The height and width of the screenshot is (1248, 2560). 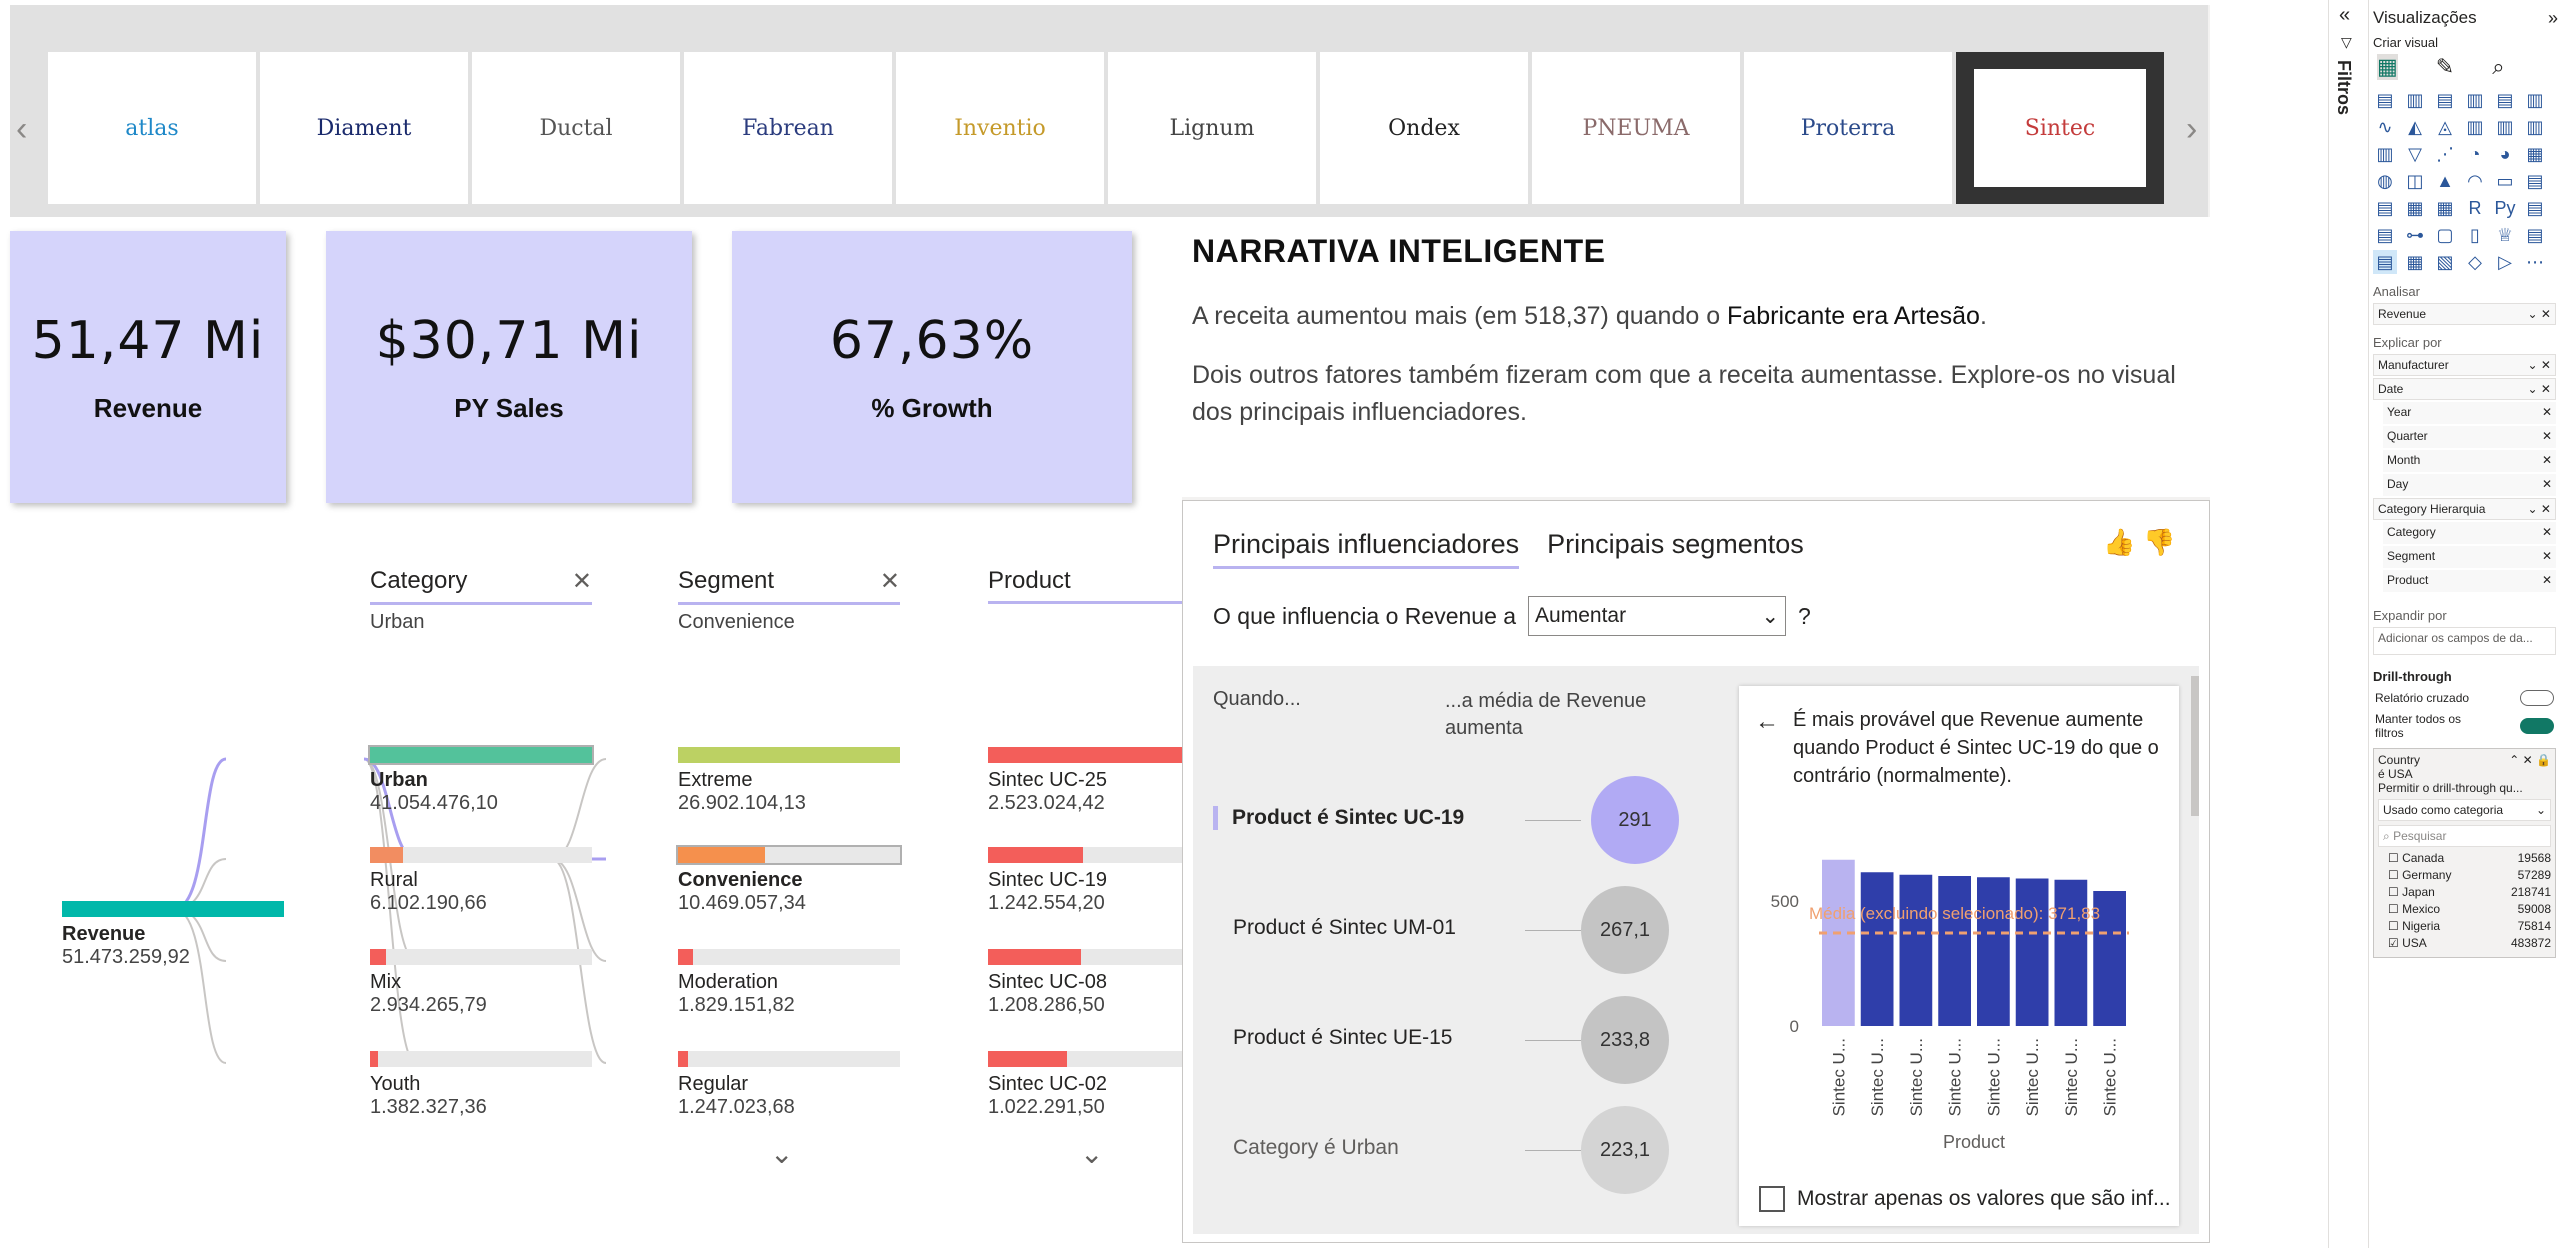 What do you see at coordinates (2537, 726) in the screenshot?
I see `keep-filters-toggle` at bounding box center [2537, 726].